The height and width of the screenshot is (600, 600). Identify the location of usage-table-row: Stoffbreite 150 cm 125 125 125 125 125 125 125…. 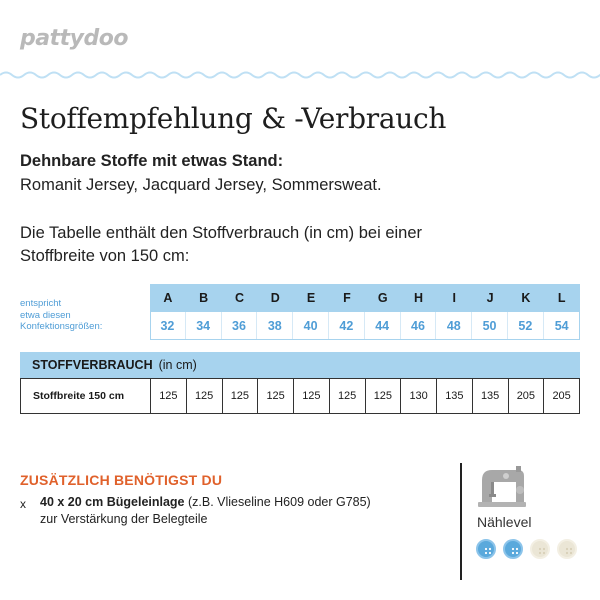
(300, 396).